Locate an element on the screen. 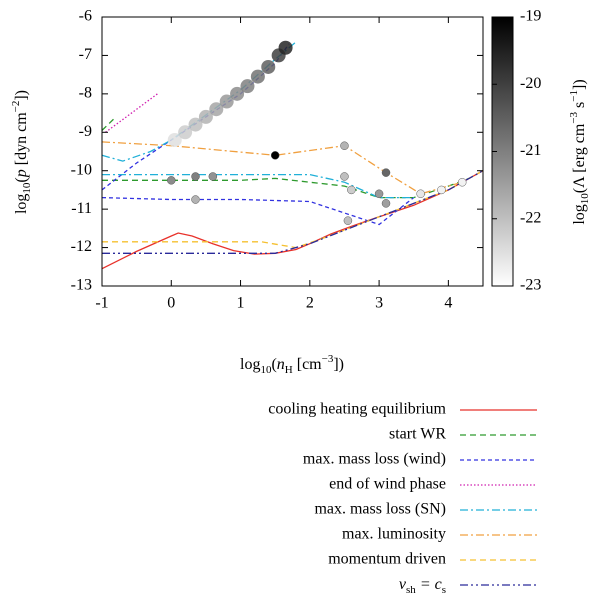 This screenshot has height=616, width=598. legend-label: max. luminosity is located at coordinates (394, 534).